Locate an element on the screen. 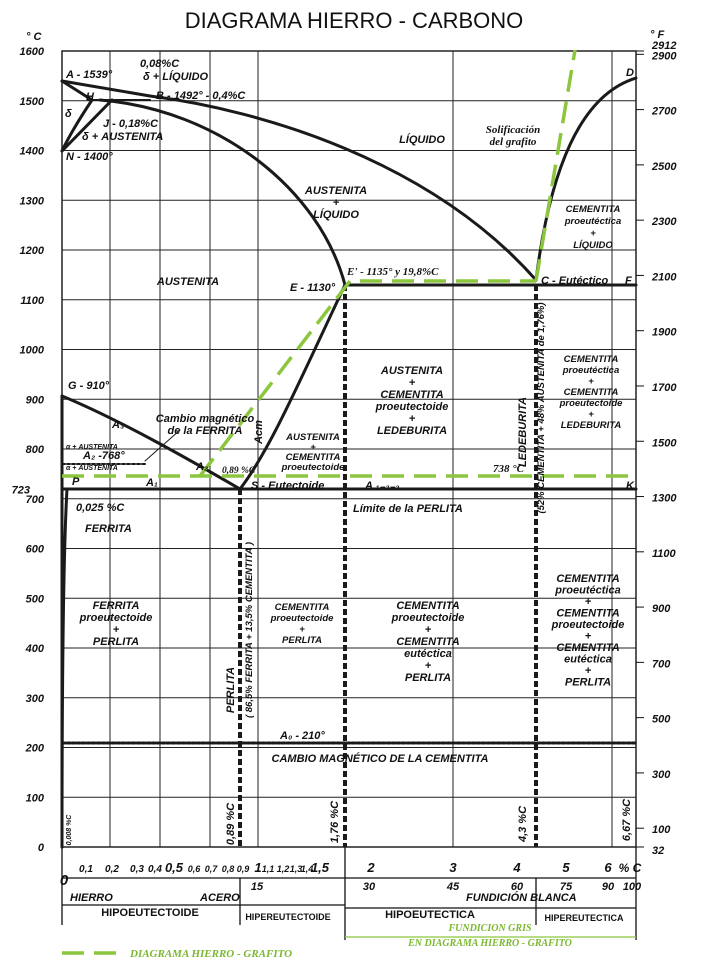 This screenshot has width=709, height=978. c-tick-label: 723 is located at coordinates (21, 490).